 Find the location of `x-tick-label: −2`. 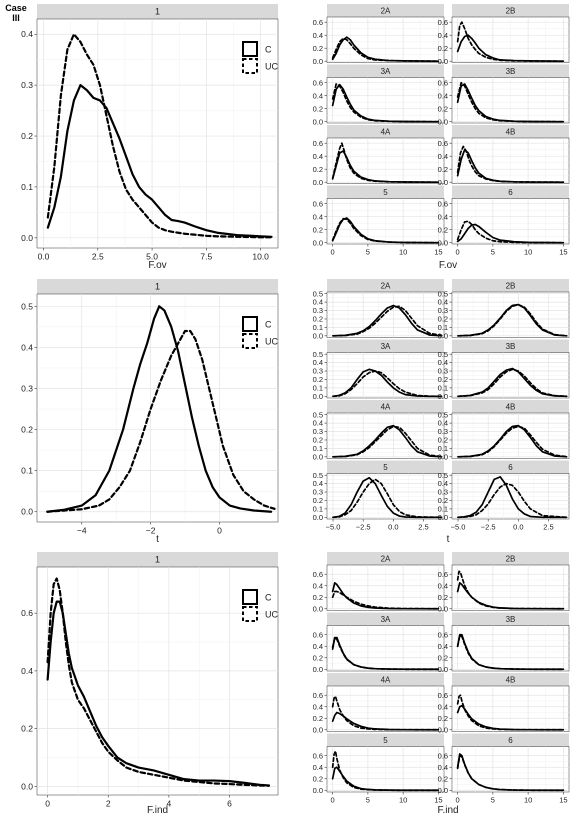

x-tick-label: −2 is located at coordinates (151, 531).